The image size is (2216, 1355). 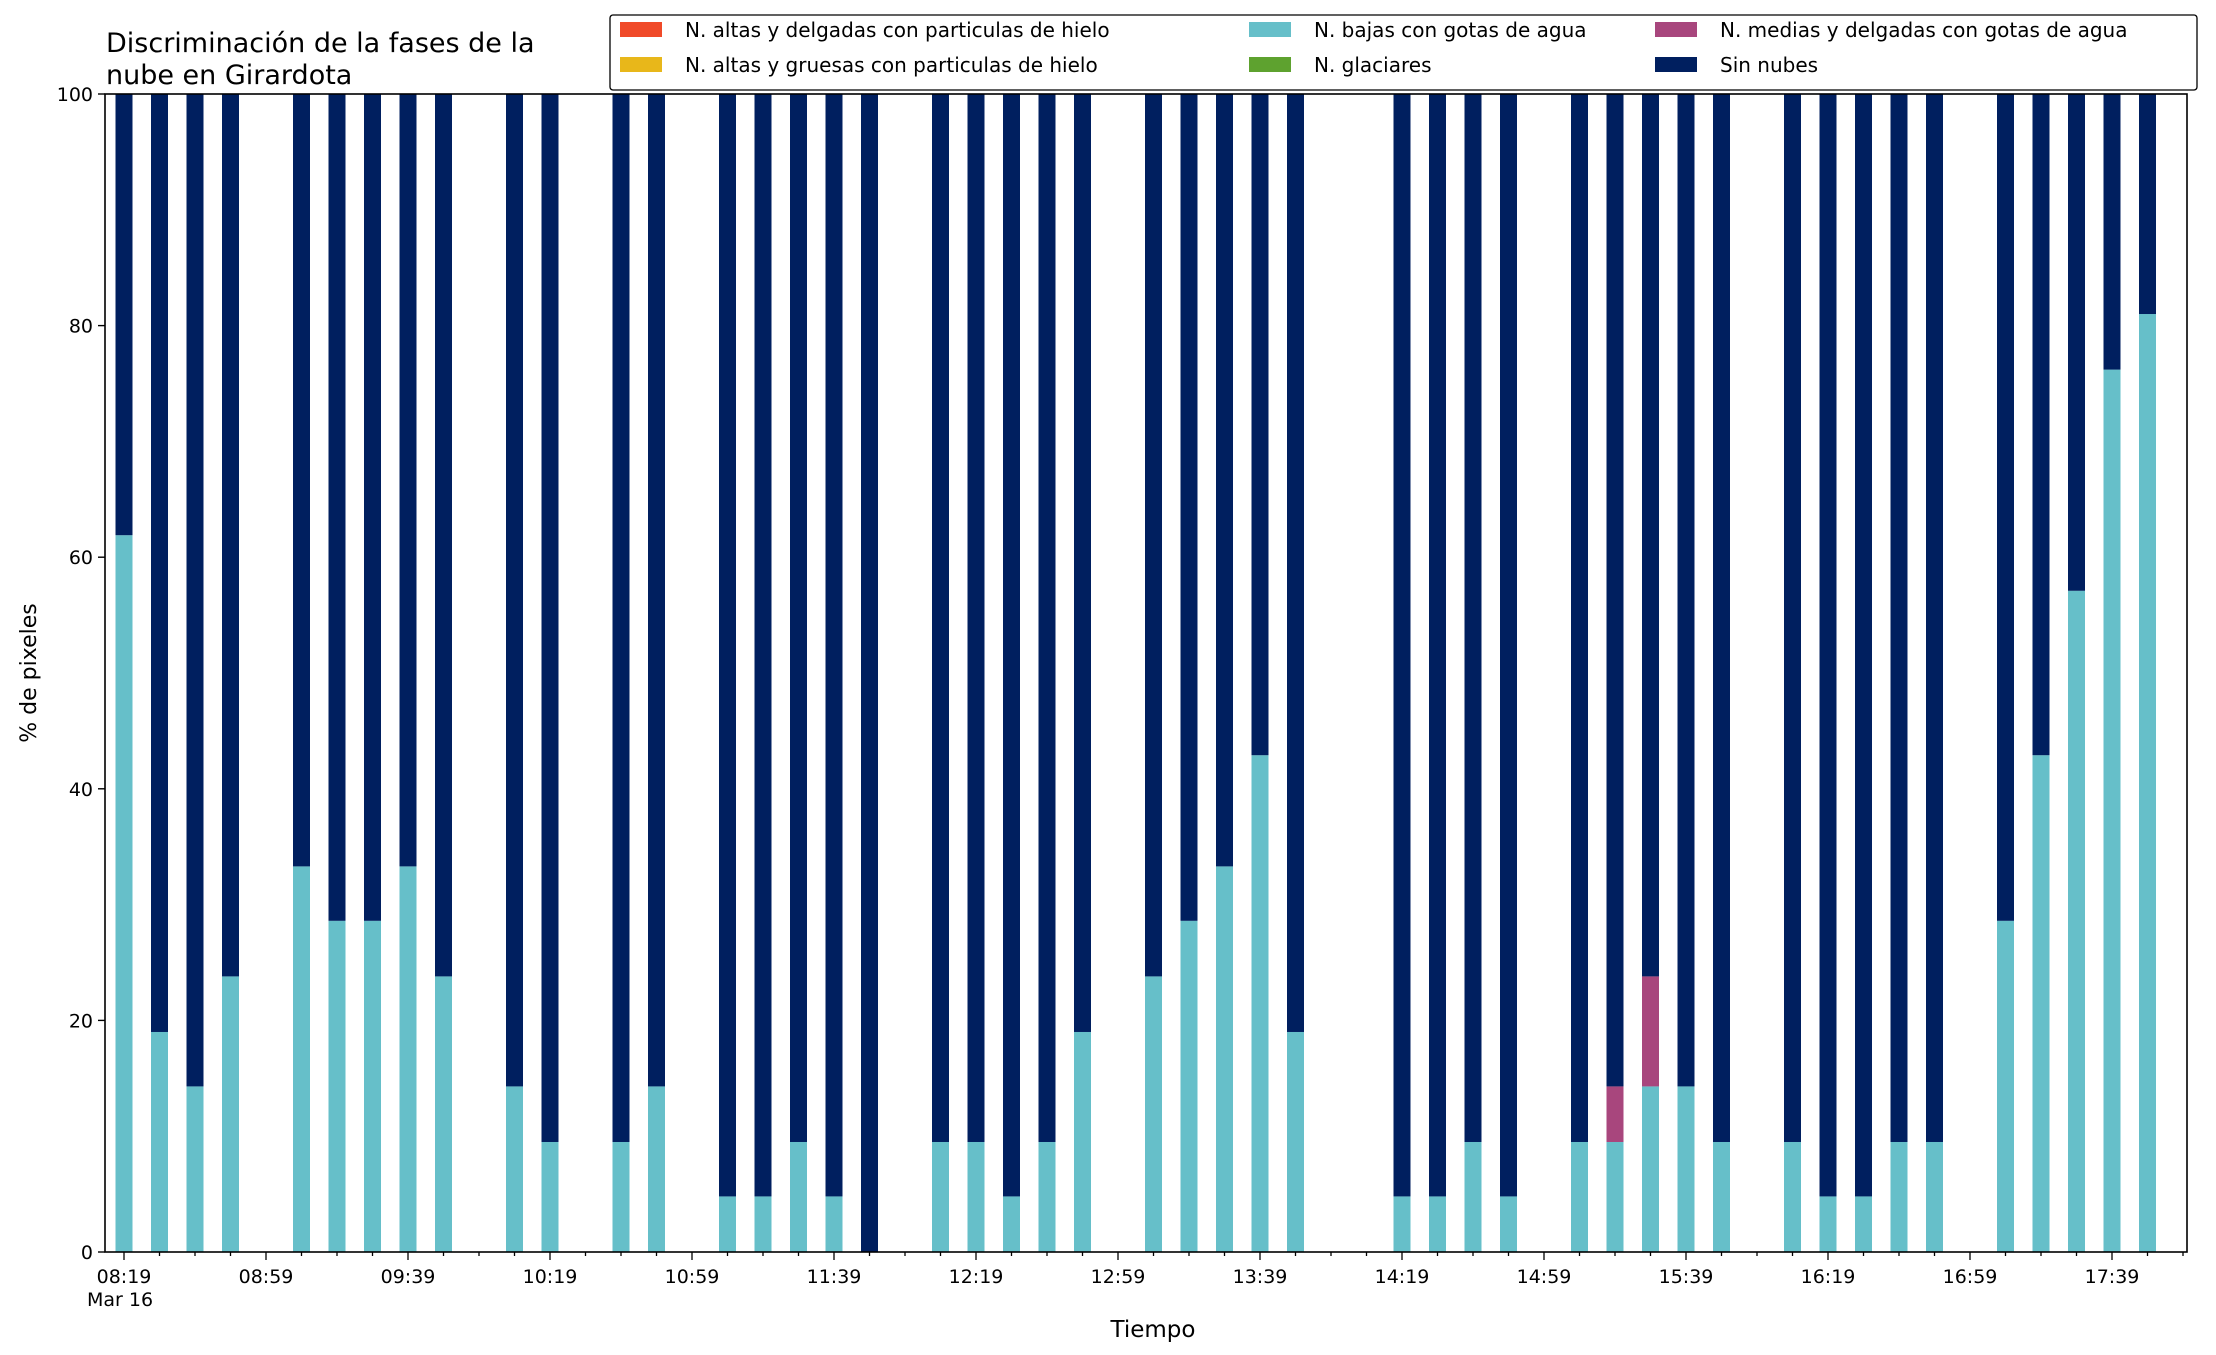 What do you see at coordinates (229, 75) in the screenshot?
I see `chart-title-line-2: nube en Girardota` at bounding box center [229, 75].